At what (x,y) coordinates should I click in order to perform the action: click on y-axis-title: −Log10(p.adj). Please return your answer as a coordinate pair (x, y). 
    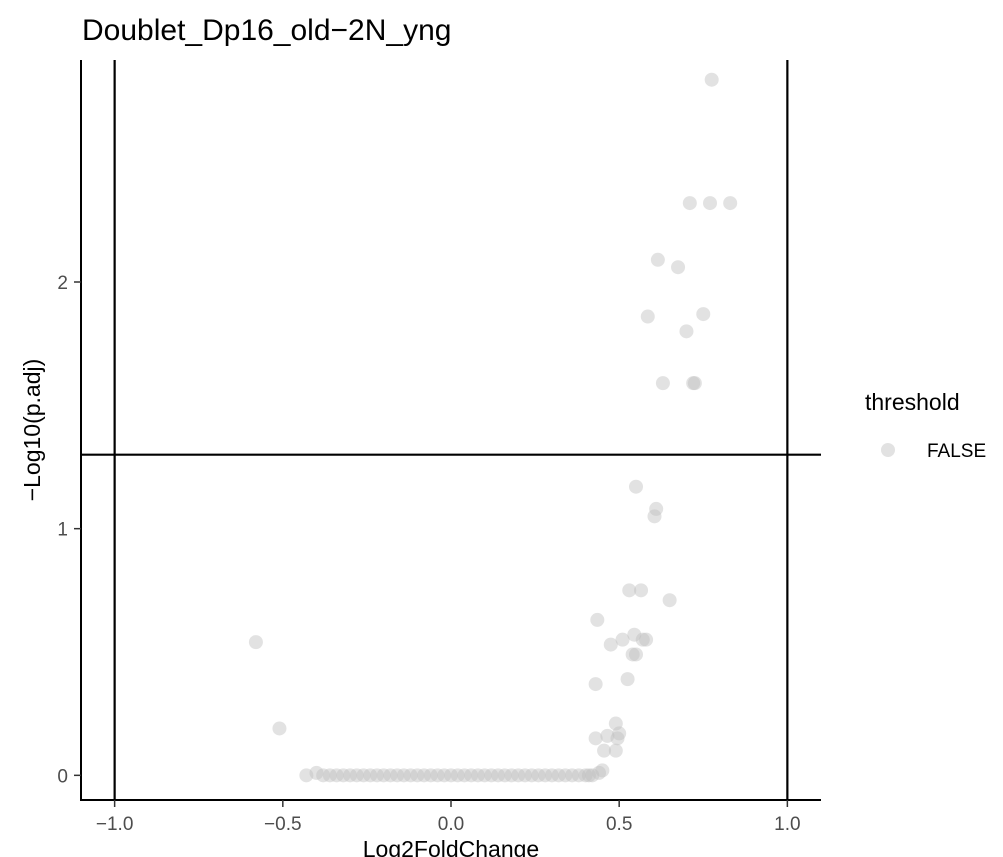
    Looking at the image, I should click on (32, 430).